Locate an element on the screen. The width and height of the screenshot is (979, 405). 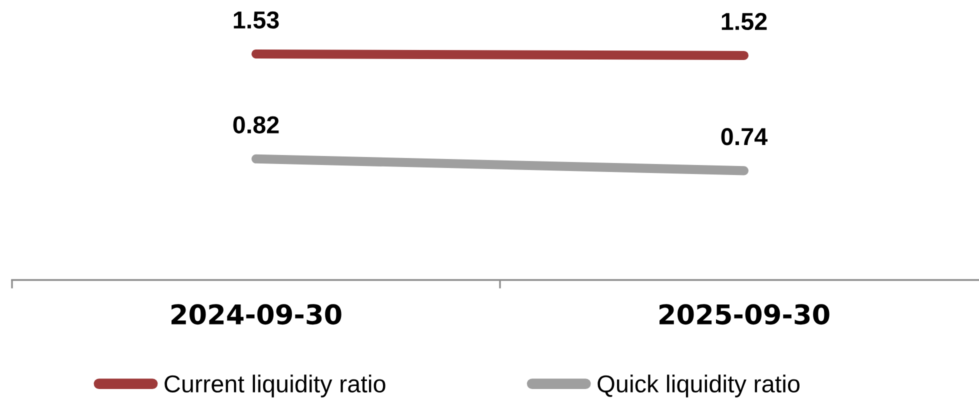
x-tick-label: 2024-09-30 is located at coordinates (257, 314).